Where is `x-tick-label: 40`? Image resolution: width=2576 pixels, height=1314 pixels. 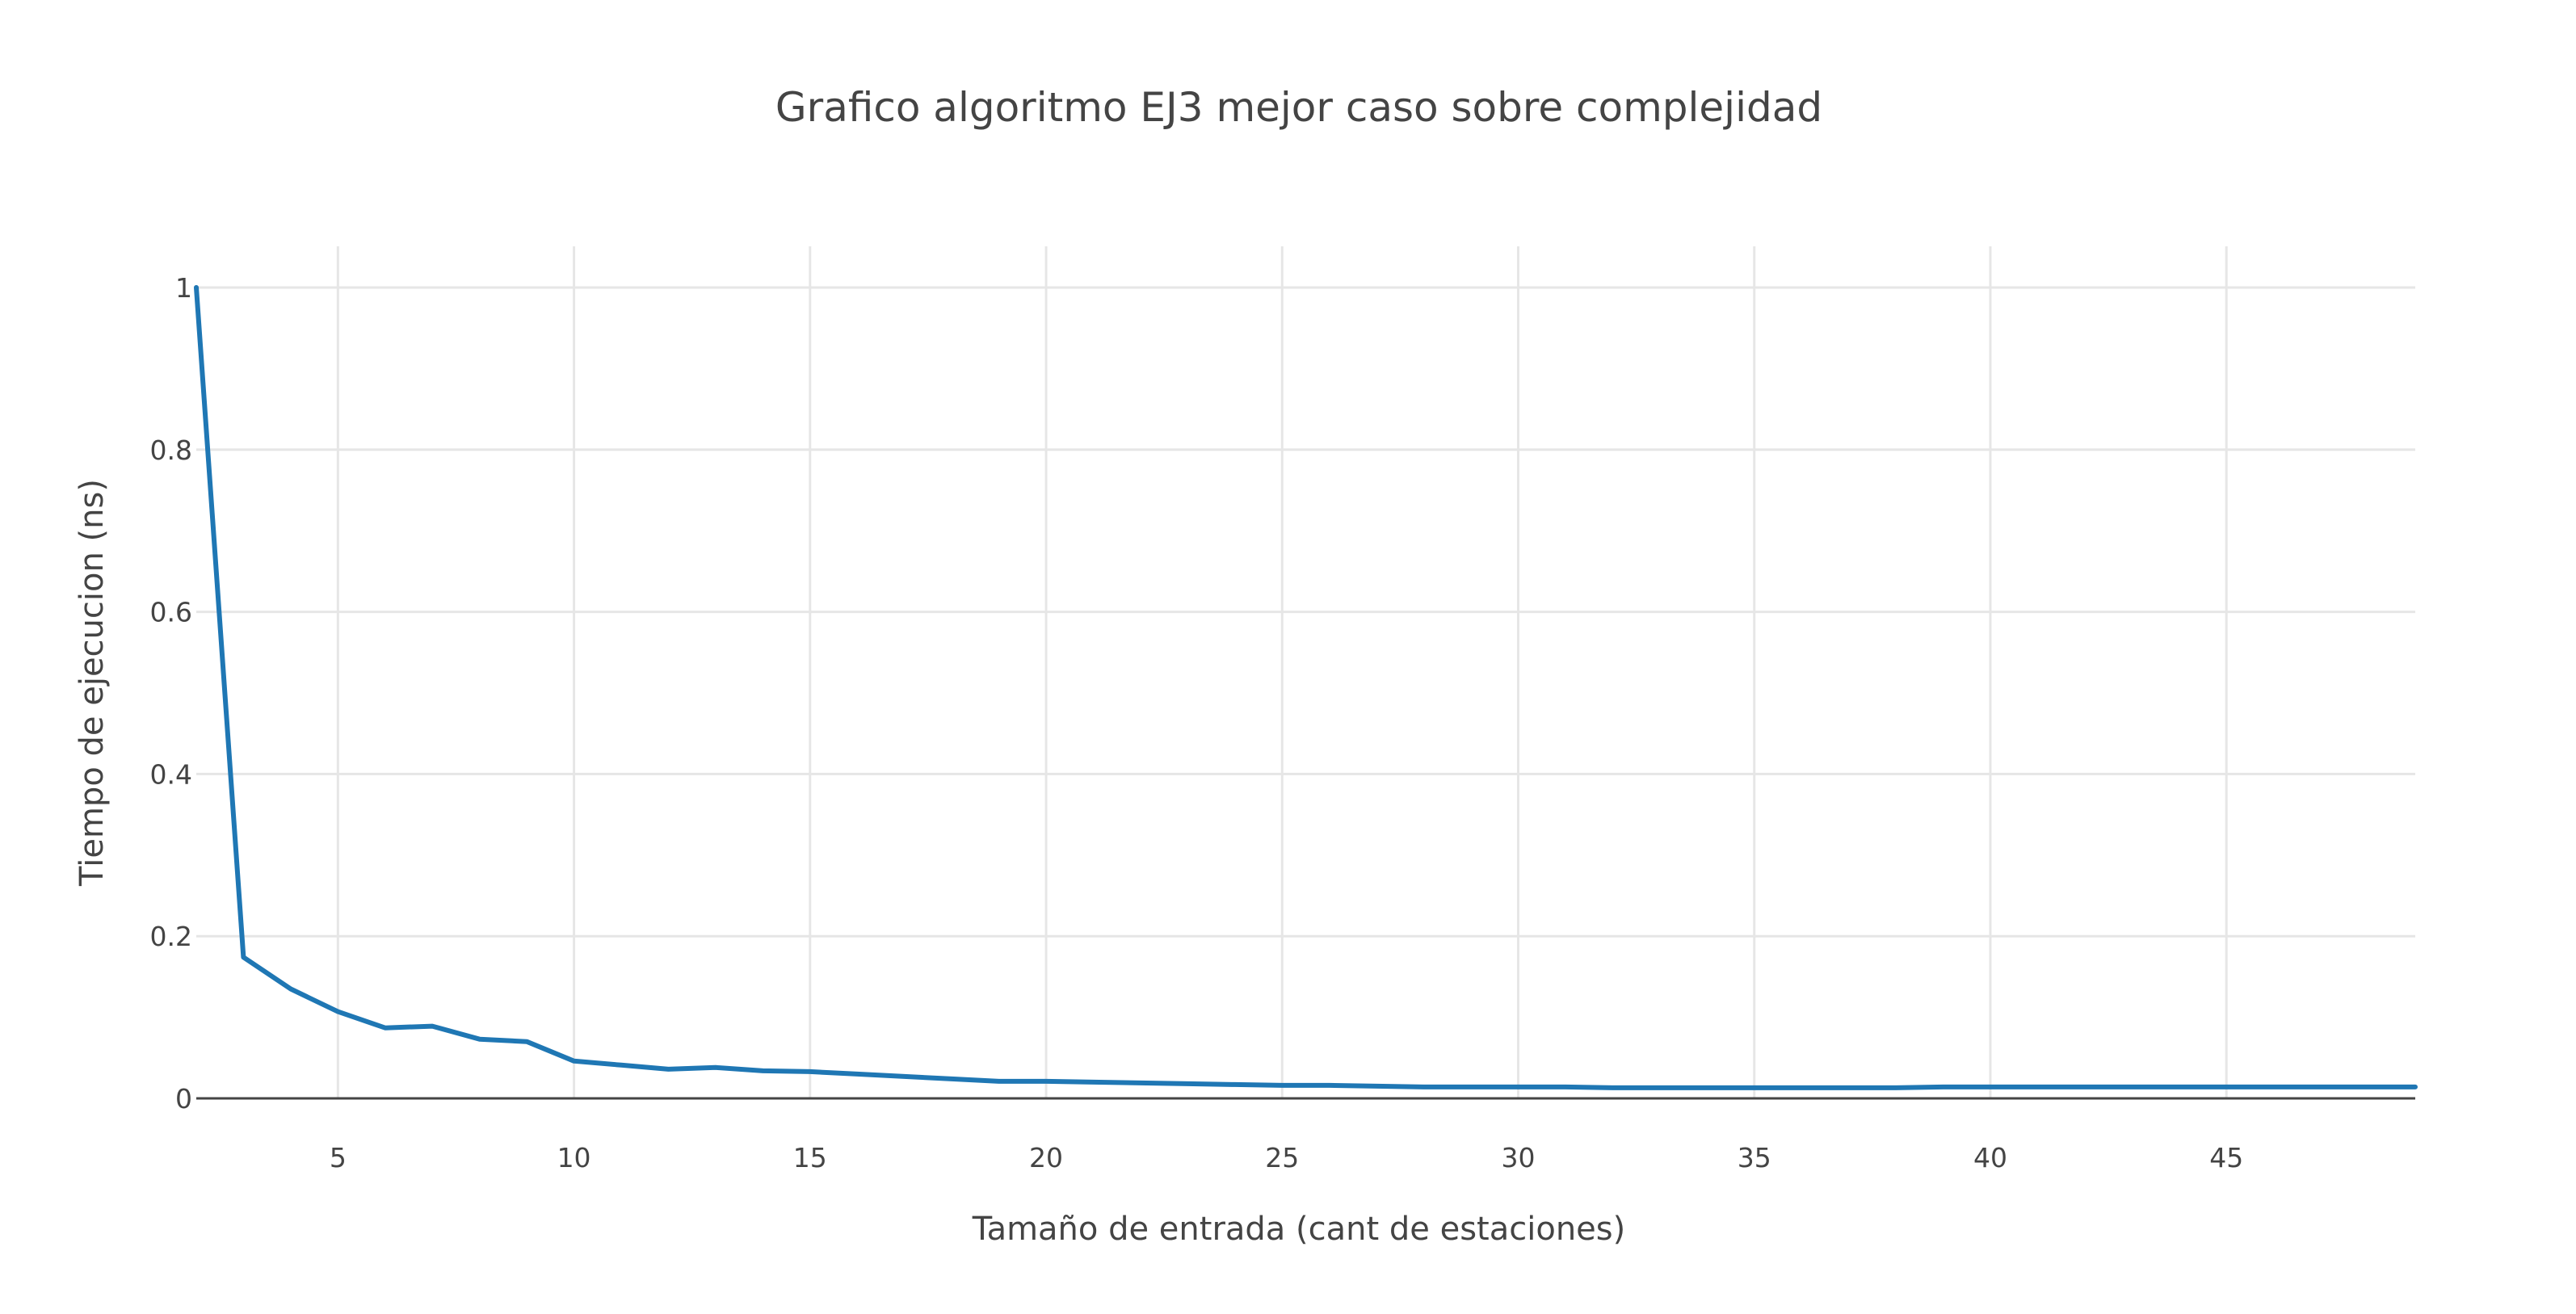 x-tick-label: 40 is located at coordinates (1990, 1157).